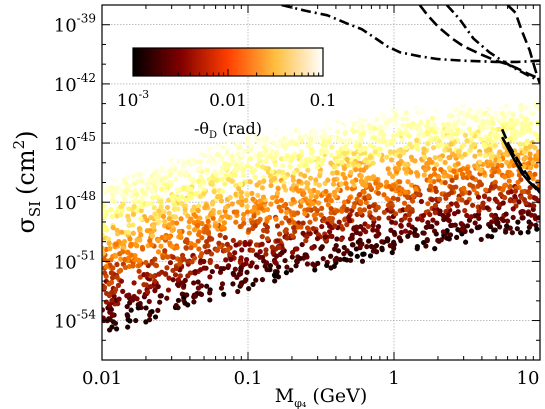  What do you see at coordinates (65, 322) in the screenshot?
I see `y-tick-label-base: 10` at bounding box center [65, 322].